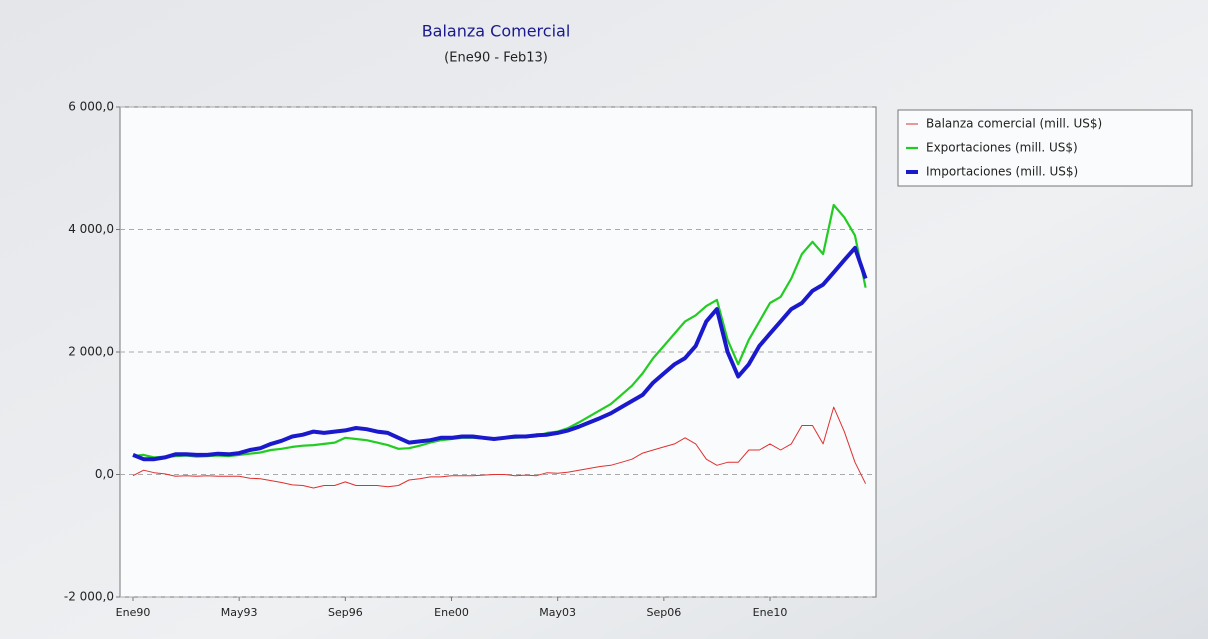  I want to click on x-tick-label: Ene10, so click(770, 612).